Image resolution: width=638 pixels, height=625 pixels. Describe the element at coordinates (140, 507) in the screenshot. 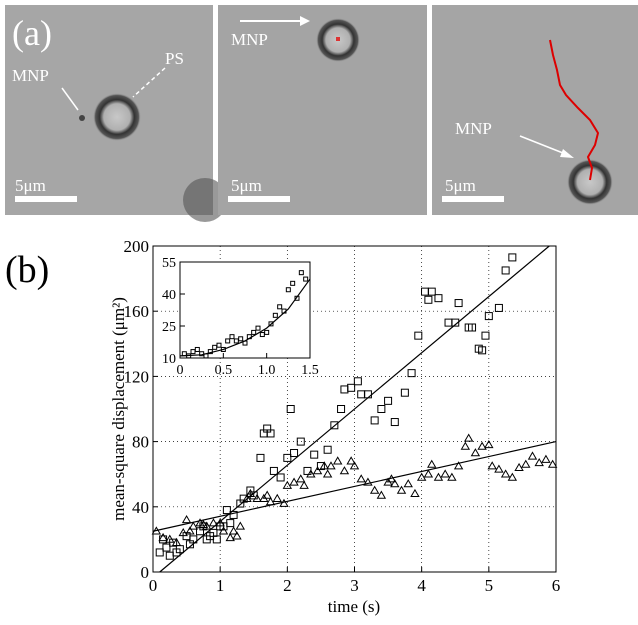

I see `y-tick-label: 40` at that location.